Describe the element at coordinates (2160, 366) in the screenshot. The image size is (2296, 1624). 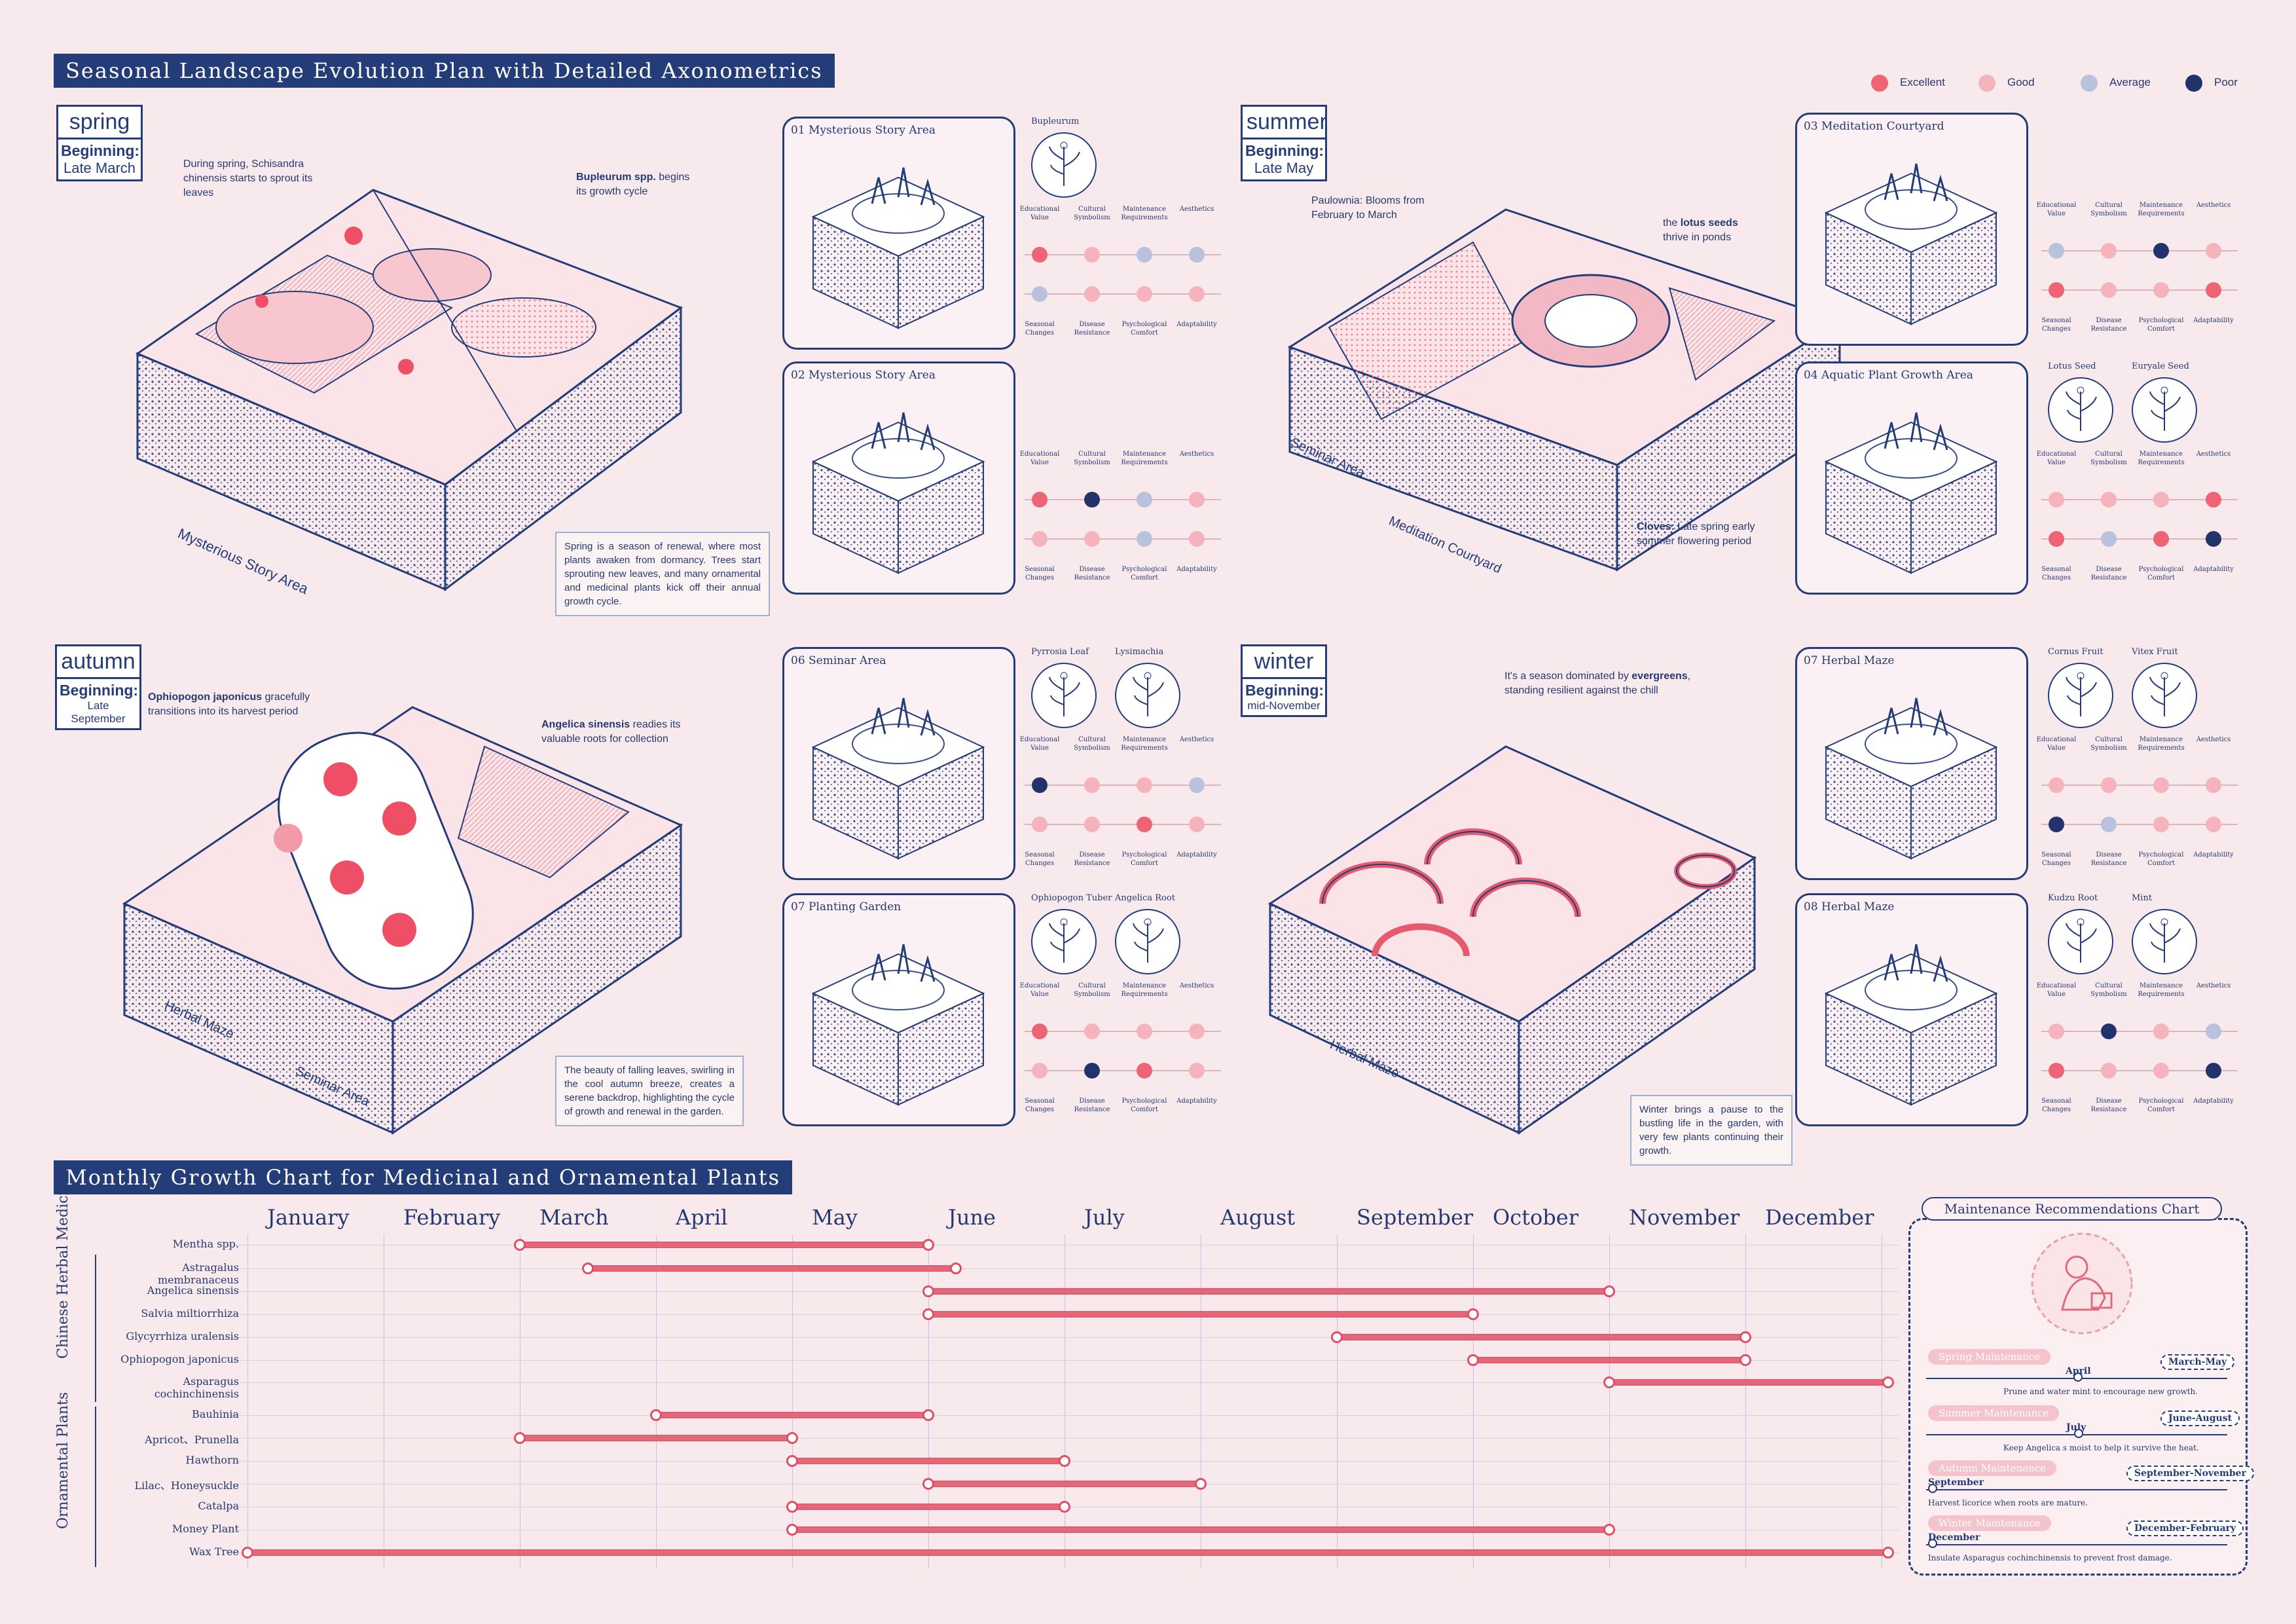
I see `plant-name: Euryale Seed` at that location.